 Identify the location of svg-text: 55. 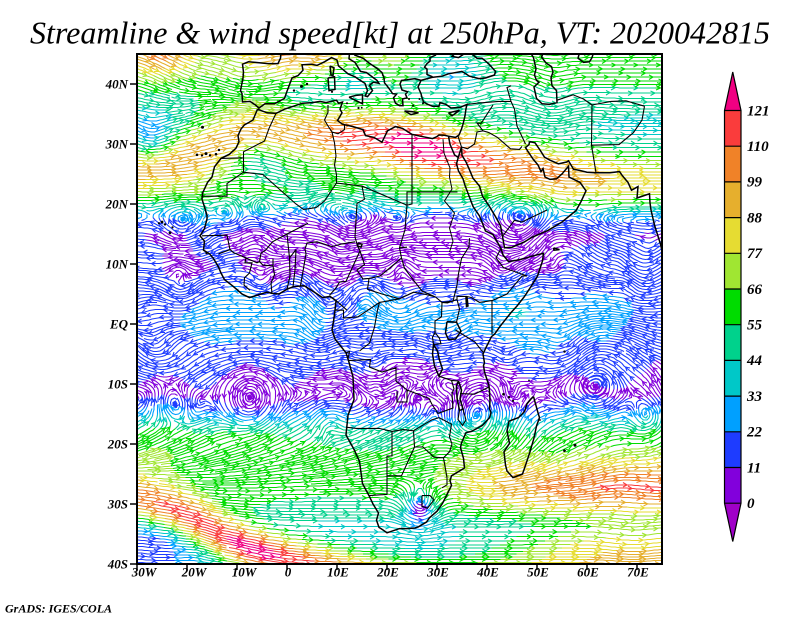
(755, 326).